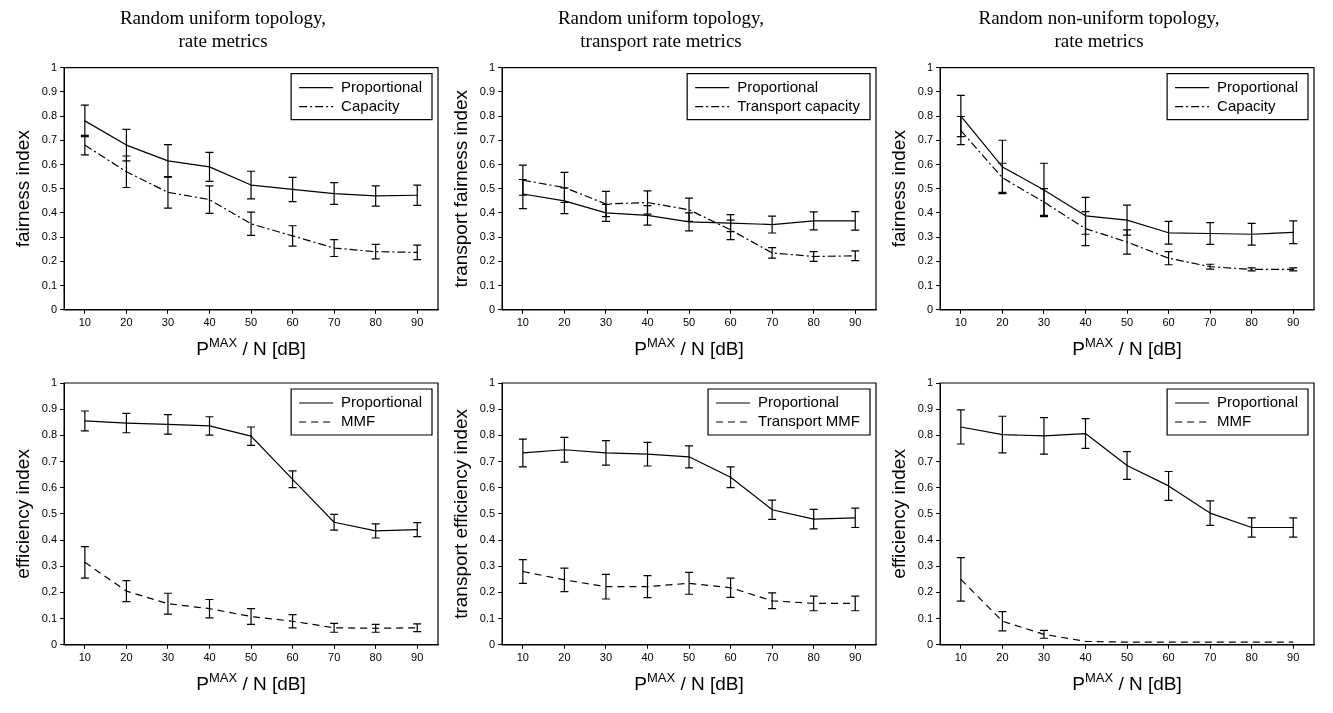 The width and height of the screenshot is (1333, 713). Describe the element at coordinates (223, 29) in the screenshot. I see `chart-title: Random uniform topology, rate metrics` at that location.